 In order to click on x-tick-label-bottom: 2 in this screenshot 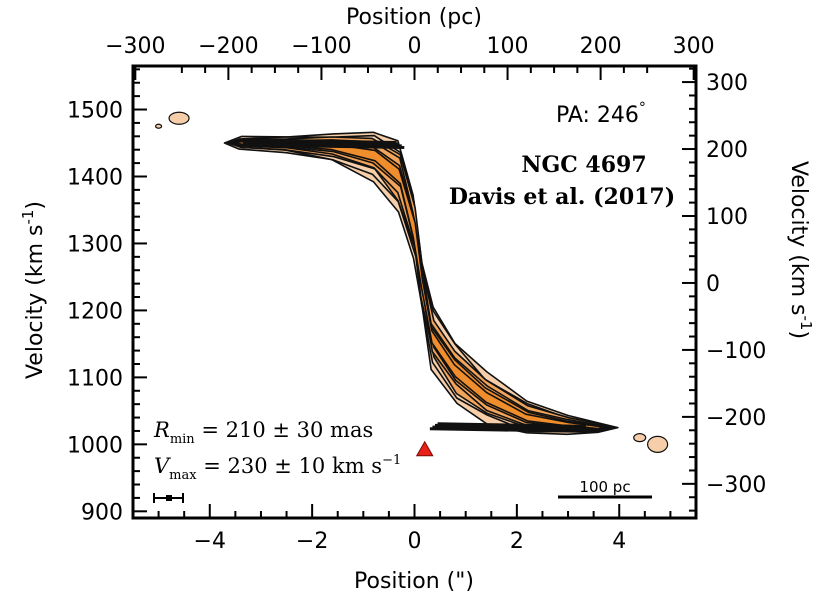, I will do `click(517, 541)`.